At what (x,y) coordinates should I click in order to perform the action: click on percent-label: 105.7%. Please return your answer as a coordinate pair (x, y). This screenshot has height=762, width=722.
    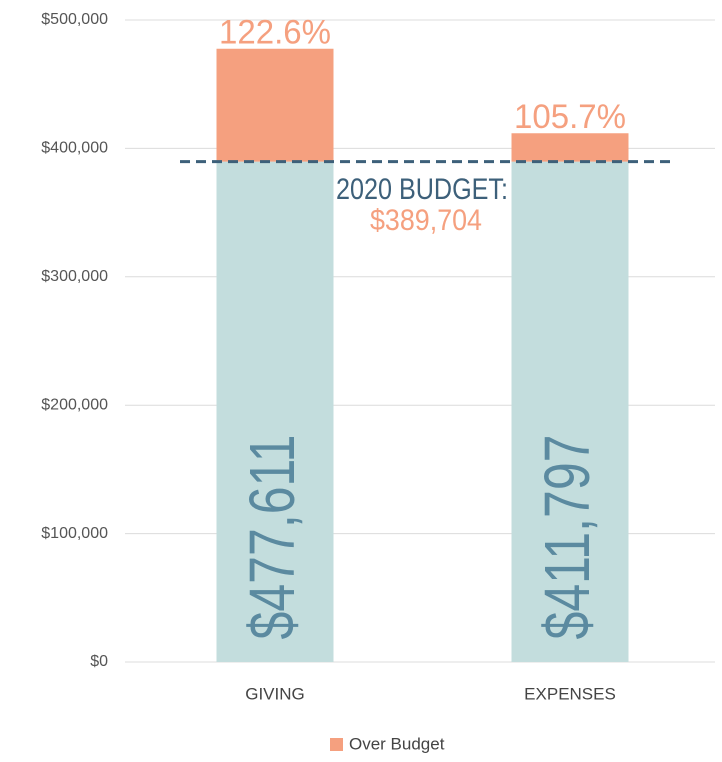
    Looking at the image, I should click on (570, 117).